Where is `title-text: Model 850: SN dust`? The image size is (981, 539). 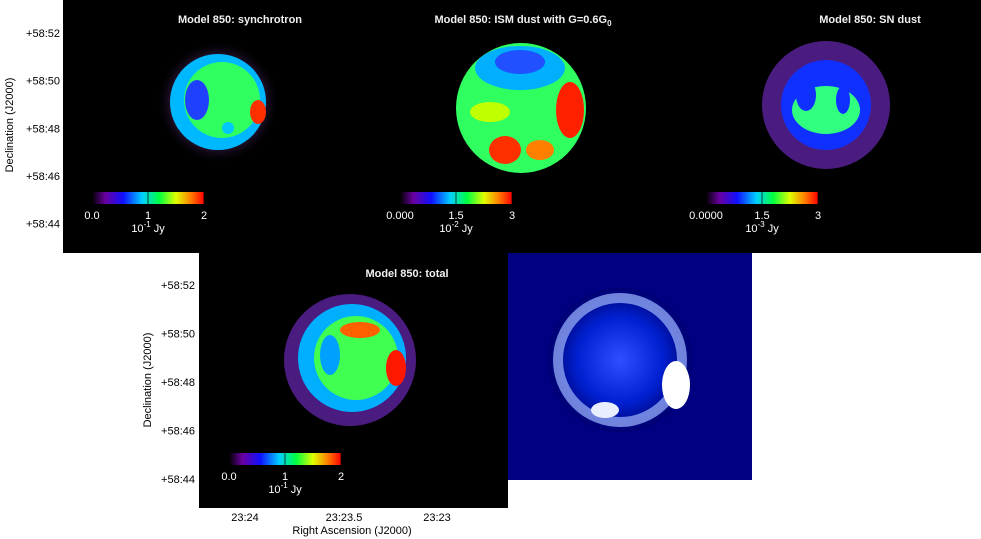
title-text: Model 850: SN dust is located at coordinates (870, 20).